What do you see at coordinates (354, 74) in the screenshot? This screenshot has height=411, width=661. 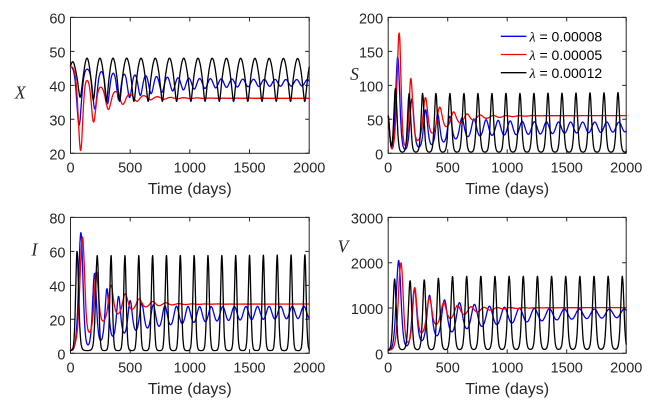 I see `svg-text: S` at bounding box center [354, 74].